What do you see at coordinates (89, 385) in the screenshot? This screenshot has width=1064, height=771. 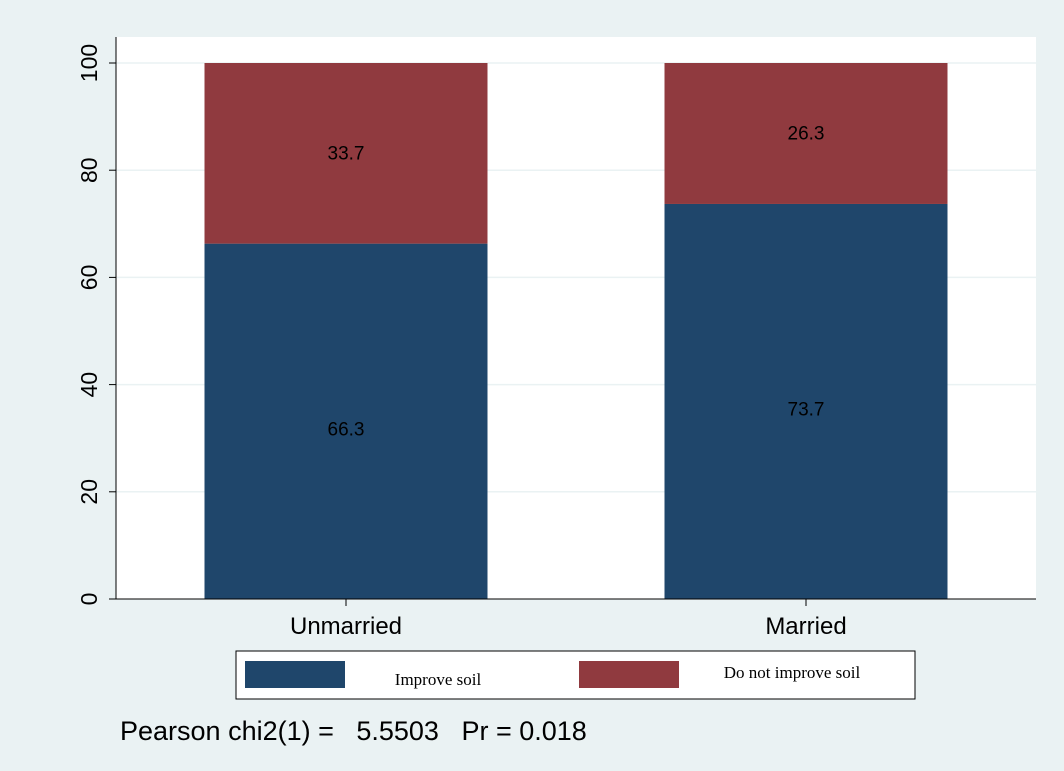 I see `y-tick-label-40: 40` at bounding box center [89, 385].